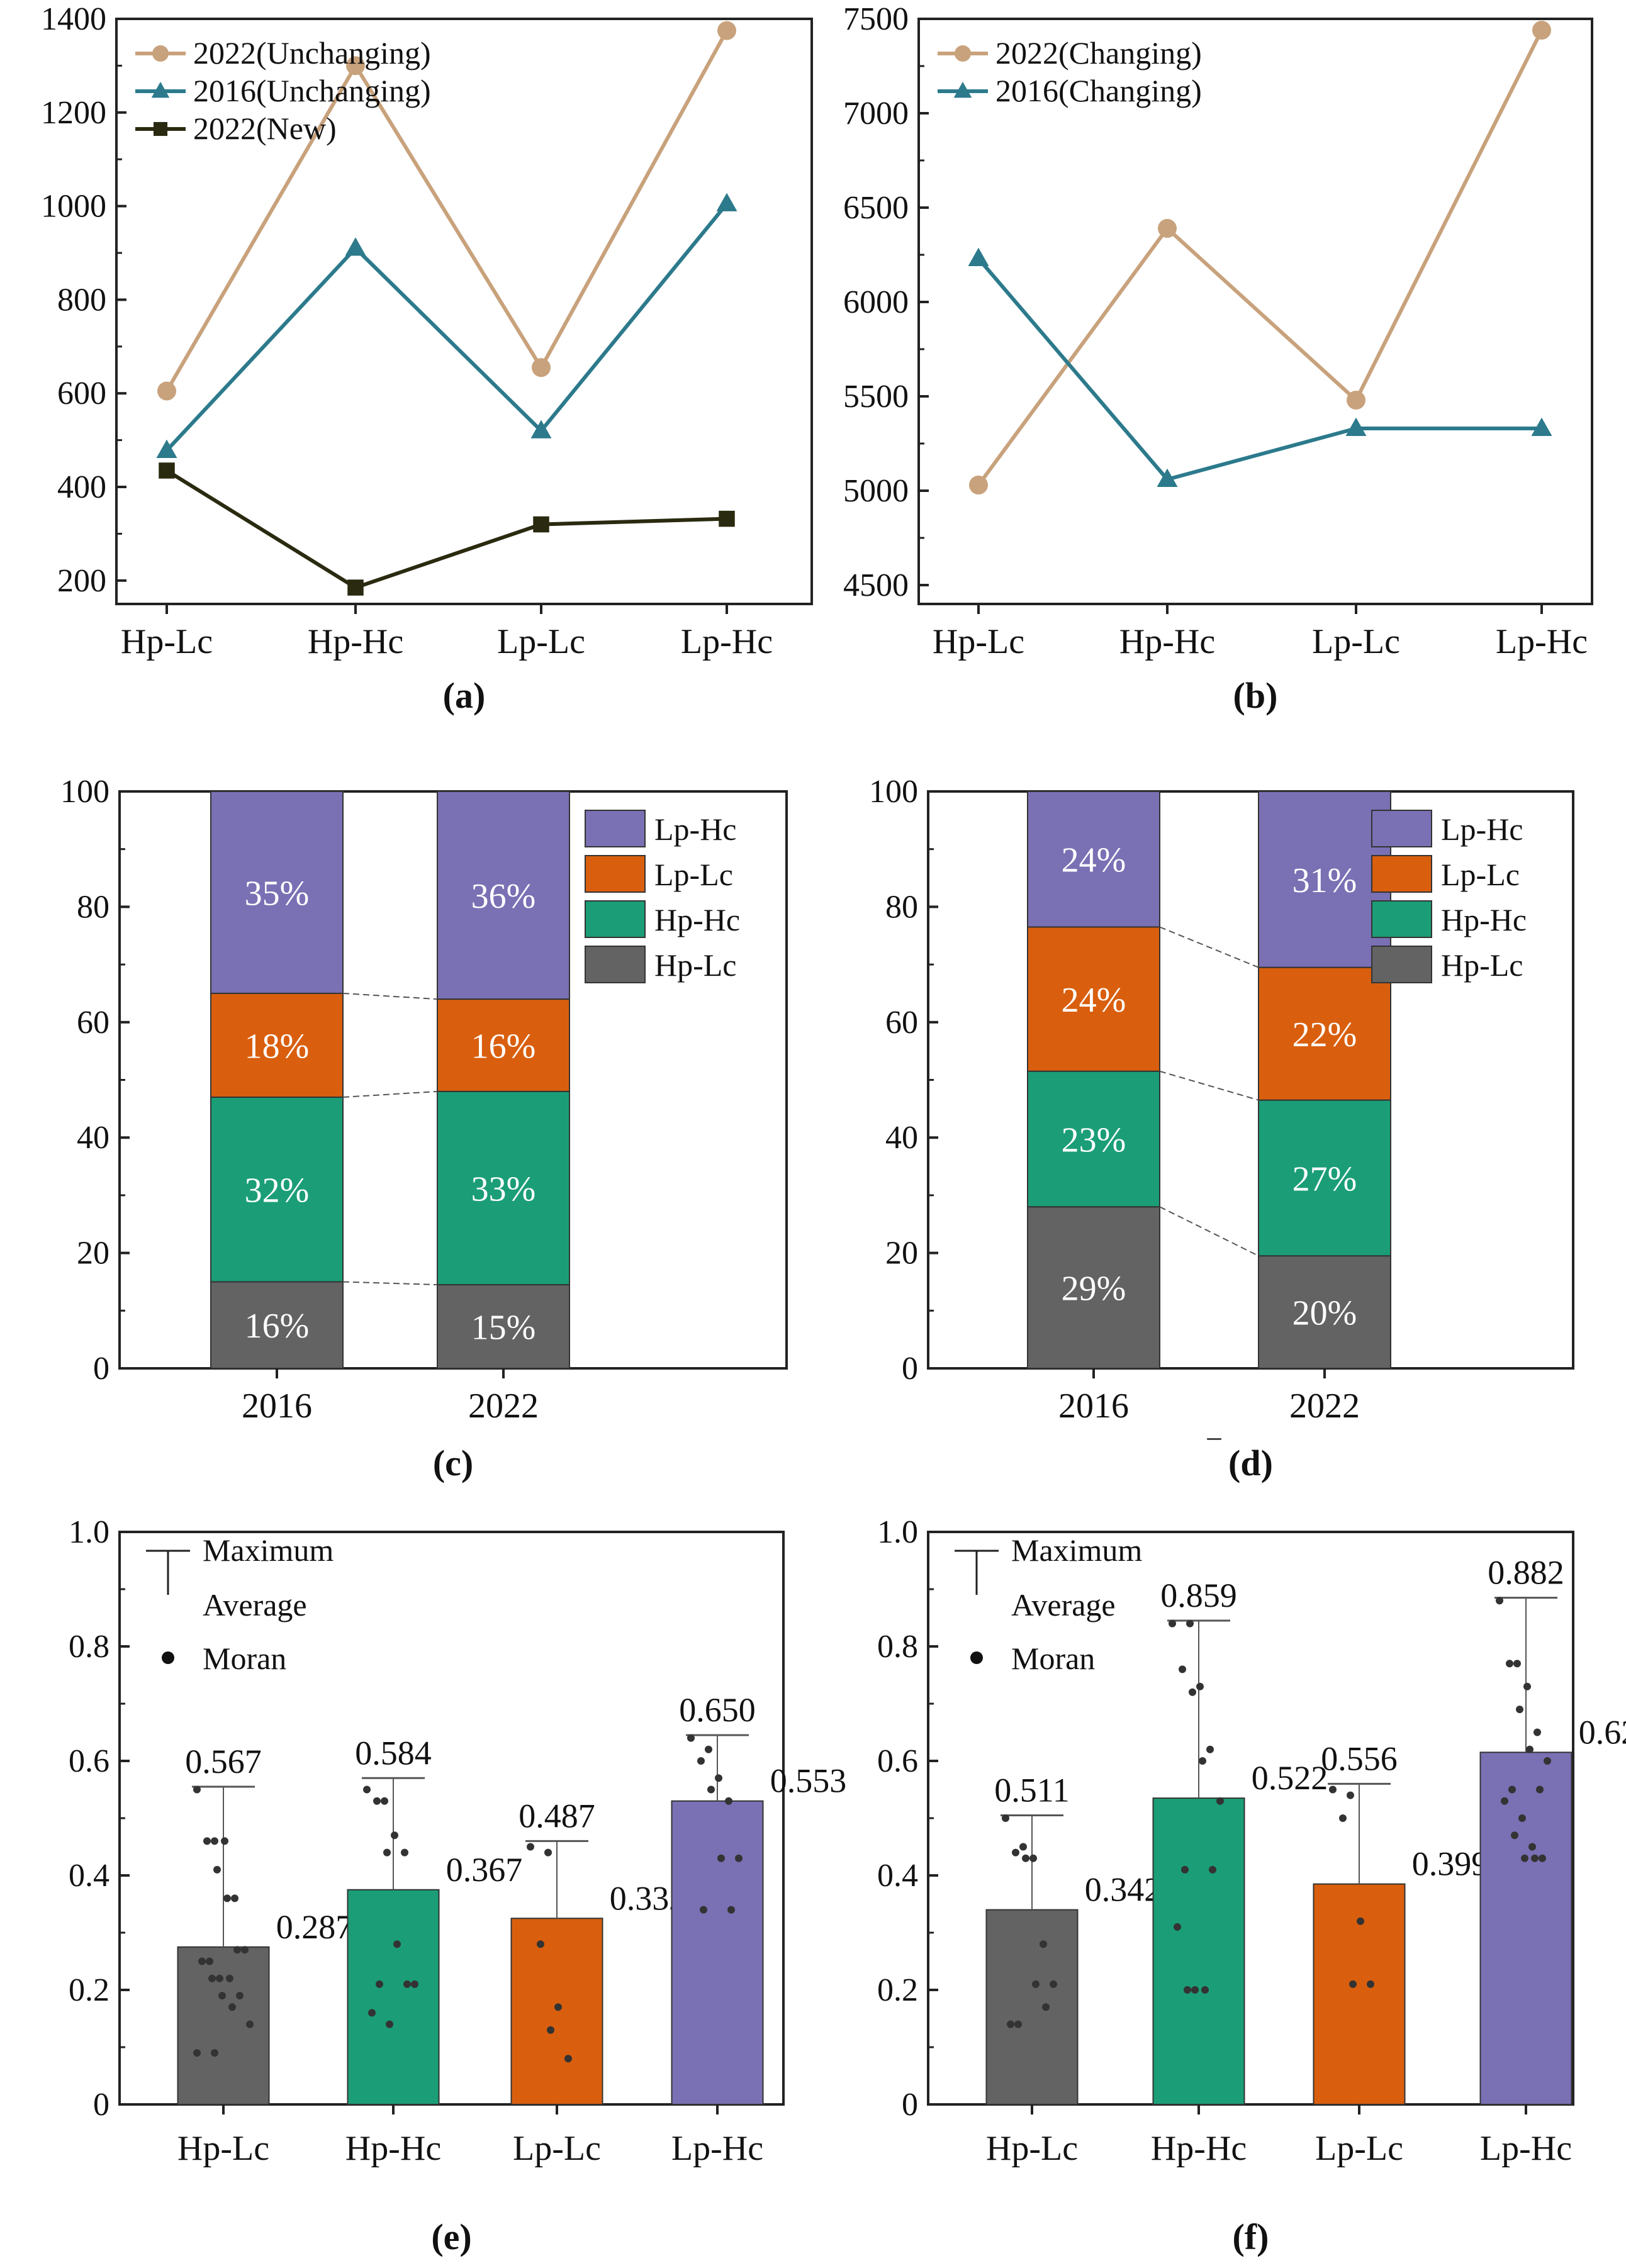  Describe the element at coordinates (697, 919) in the screenshot. I see `legend-label: Hp-Hc` at that location.